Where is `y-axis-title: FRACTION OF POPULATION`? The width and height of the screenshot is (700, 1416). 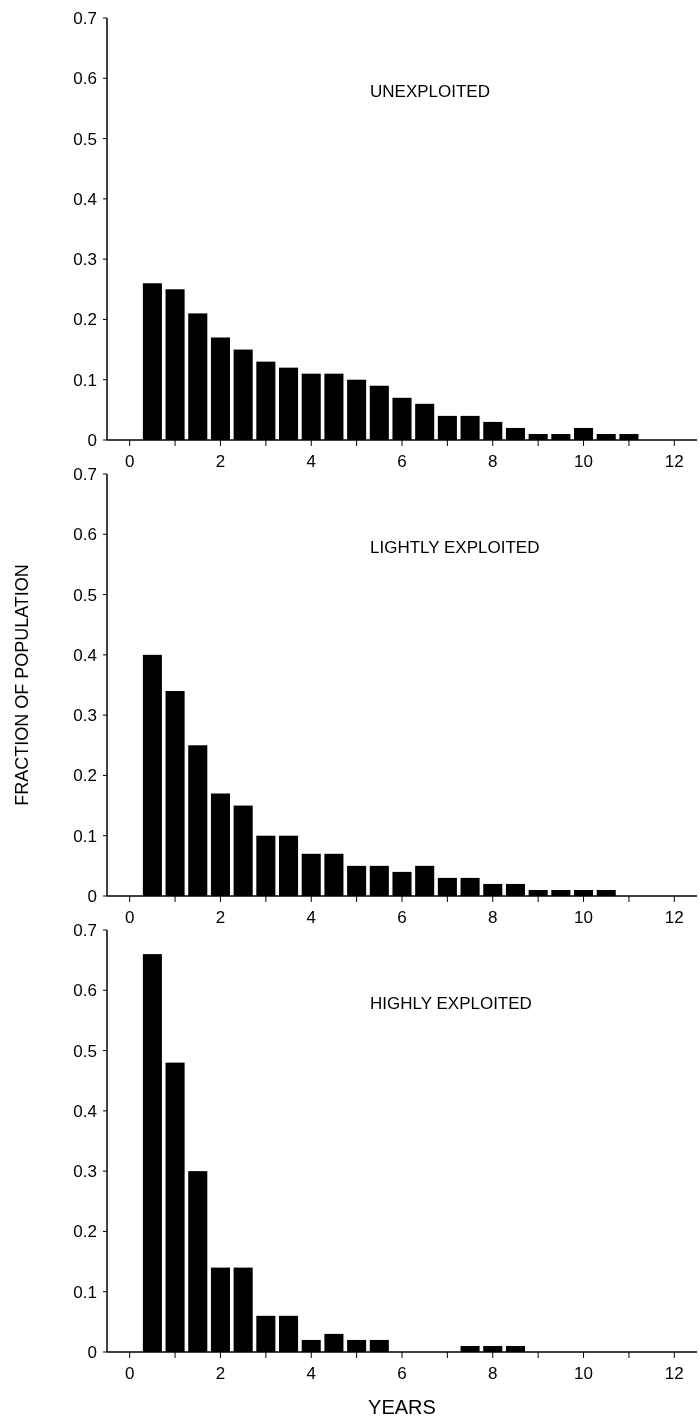 y-axis-title: FRACTION OF POPULATION is located at coordinates (22, 685).